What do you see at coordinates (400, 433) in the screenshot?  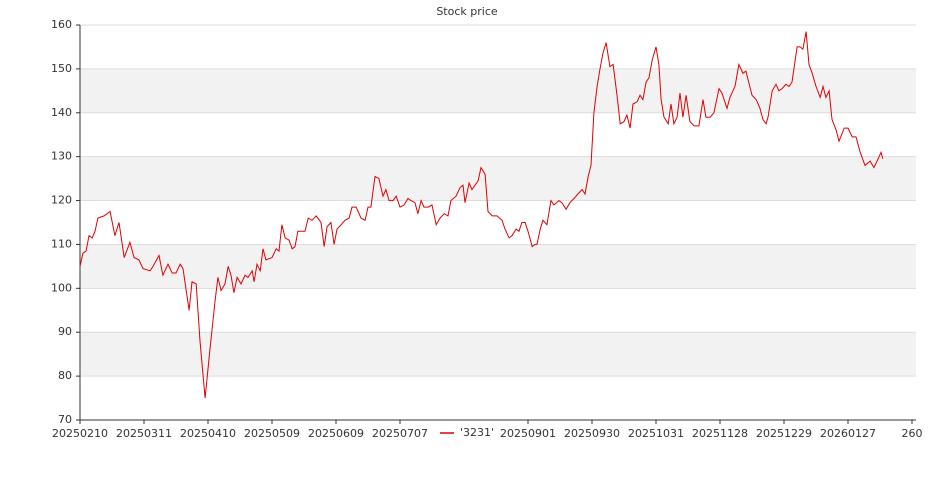 I see `x-tick-label: 20250707` at bounding box center [400, 433].